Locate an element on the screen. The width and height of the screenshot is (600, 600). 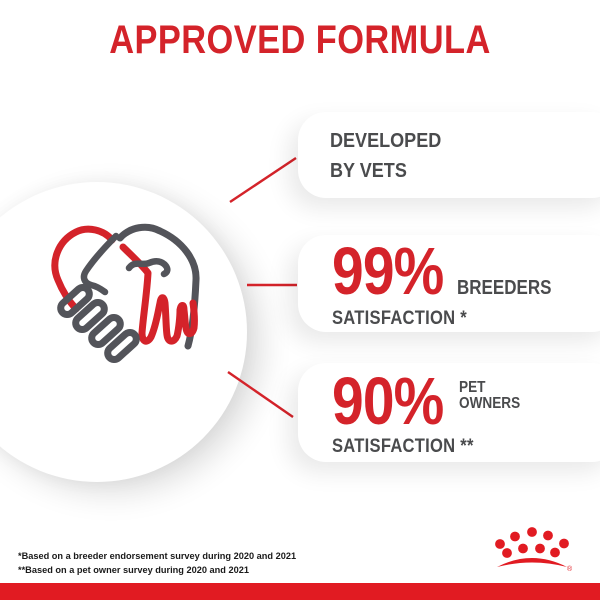
bottom-red-bar is located at coordinates (300, 591).